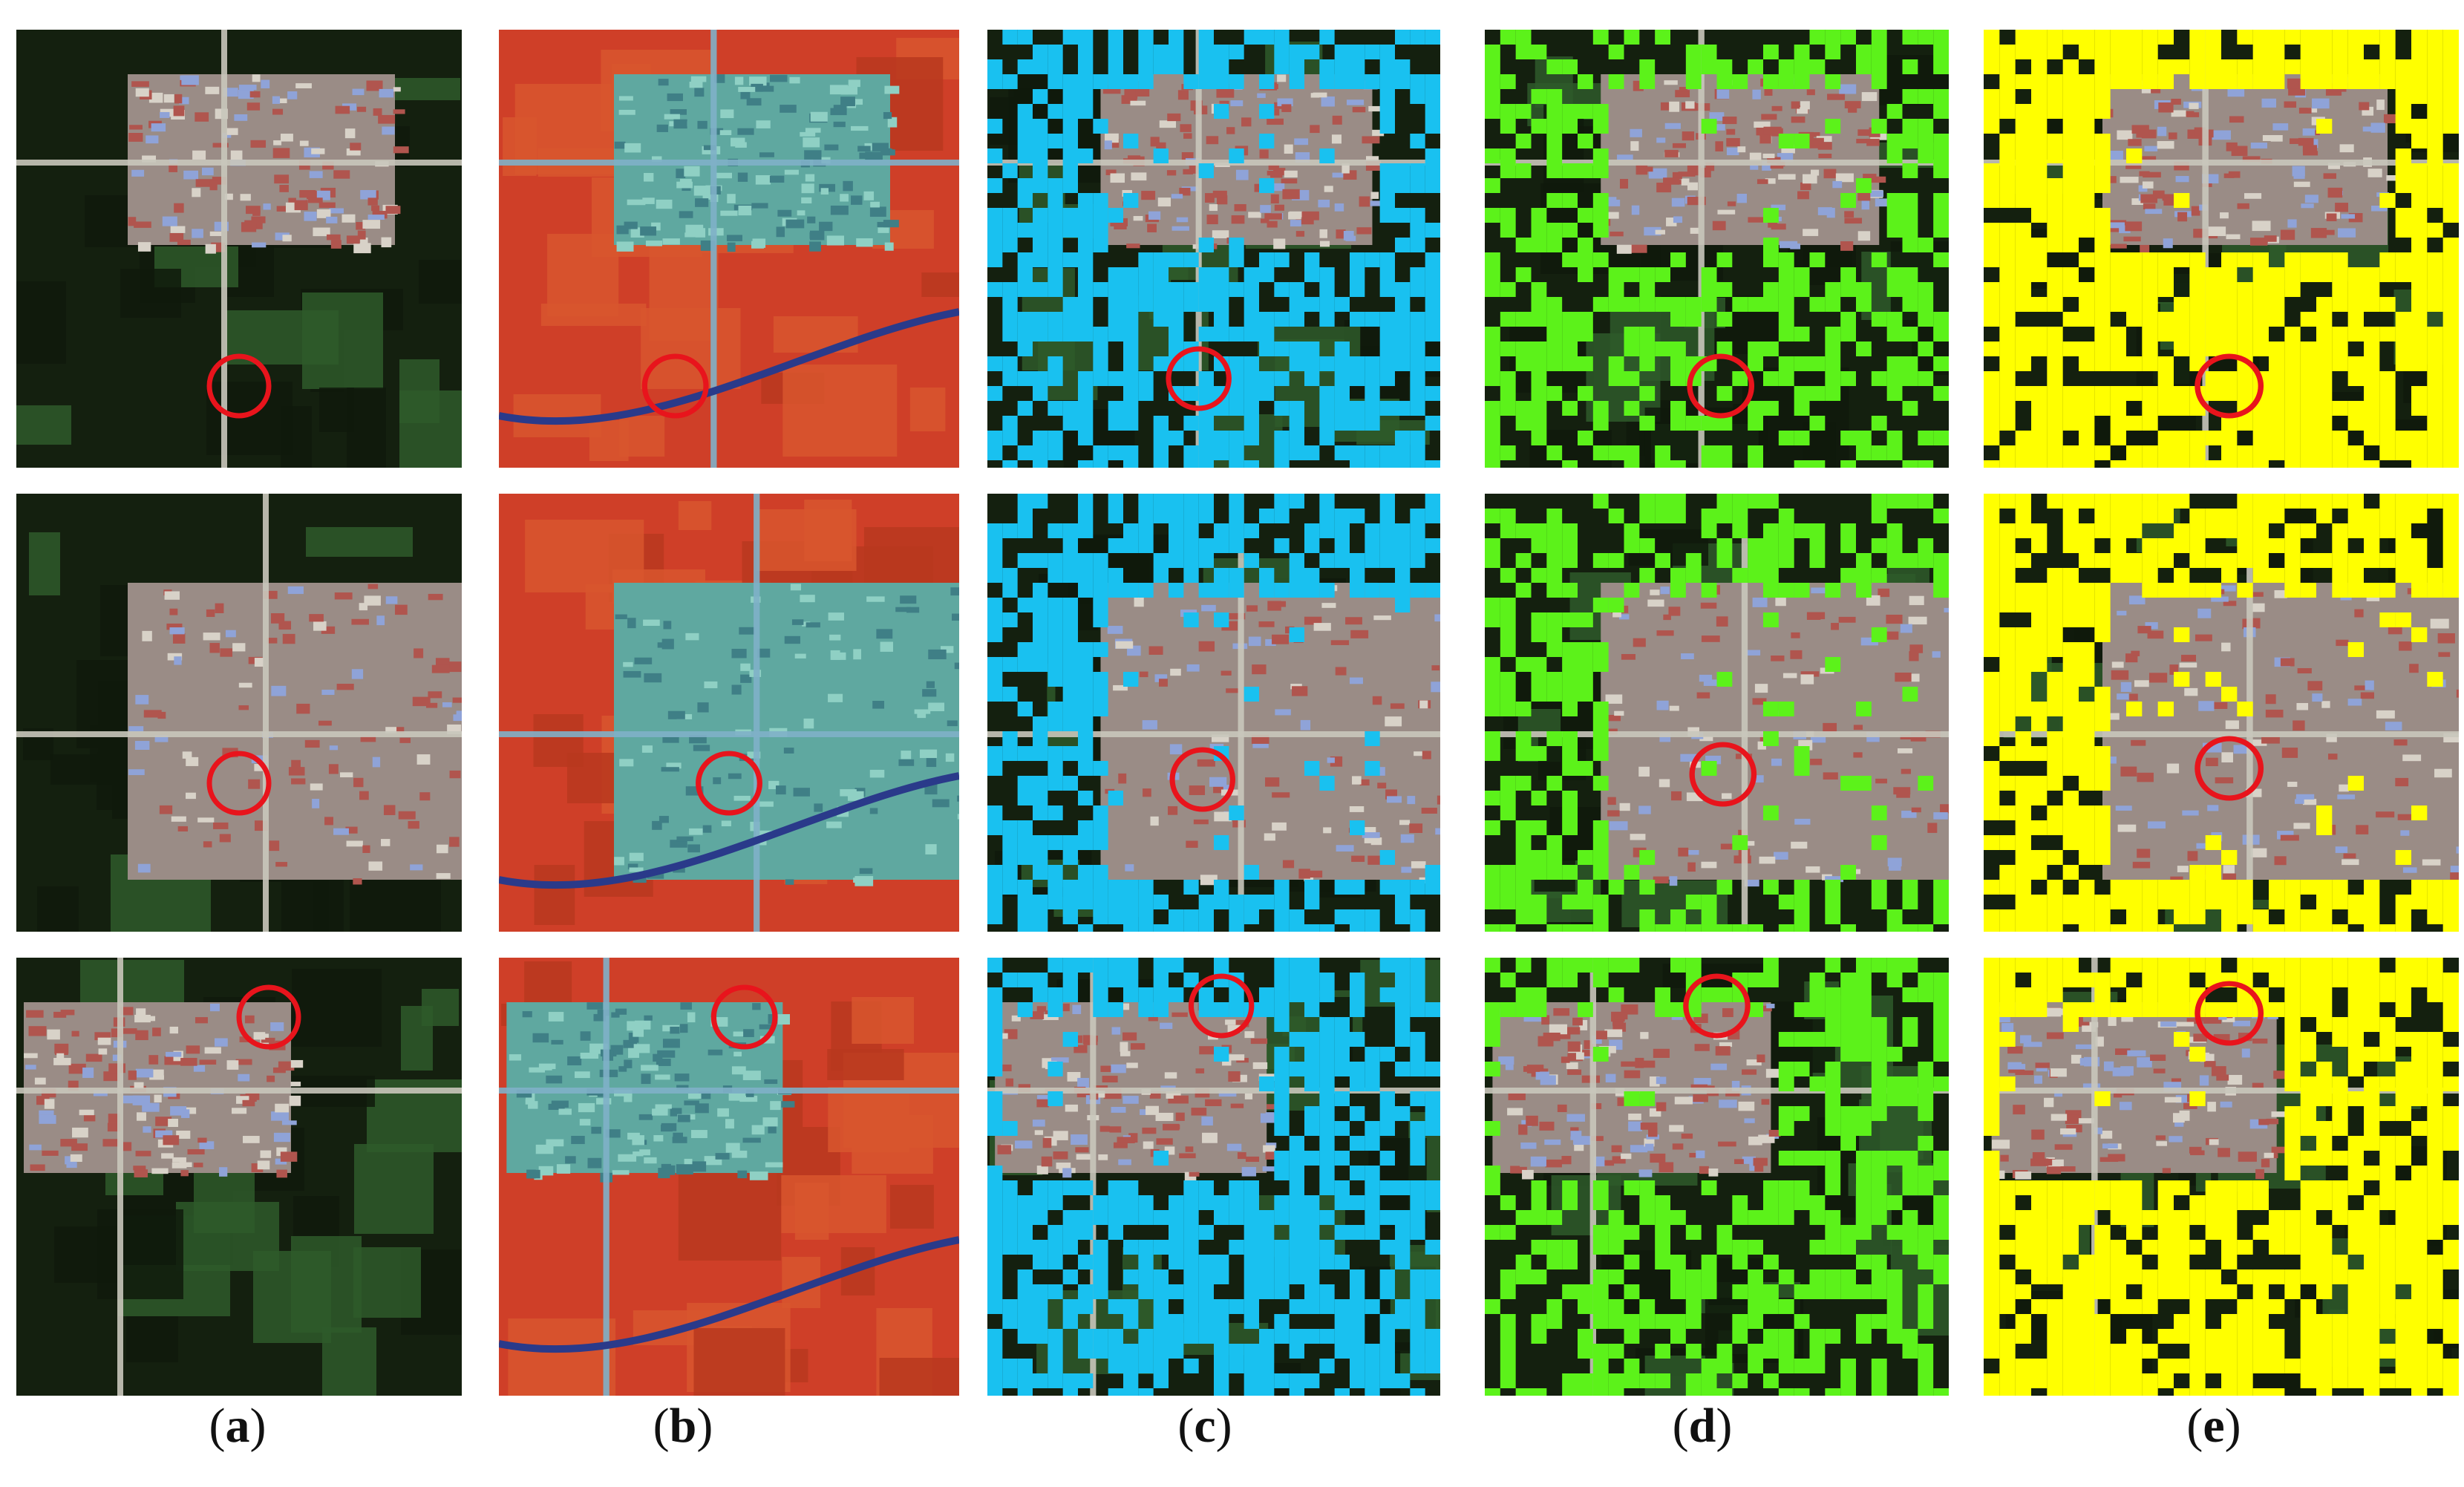 This screenshot has height=1487, width=2464. I want to click on image-tile-r3-classification-yellow, so click(2221, 1177).